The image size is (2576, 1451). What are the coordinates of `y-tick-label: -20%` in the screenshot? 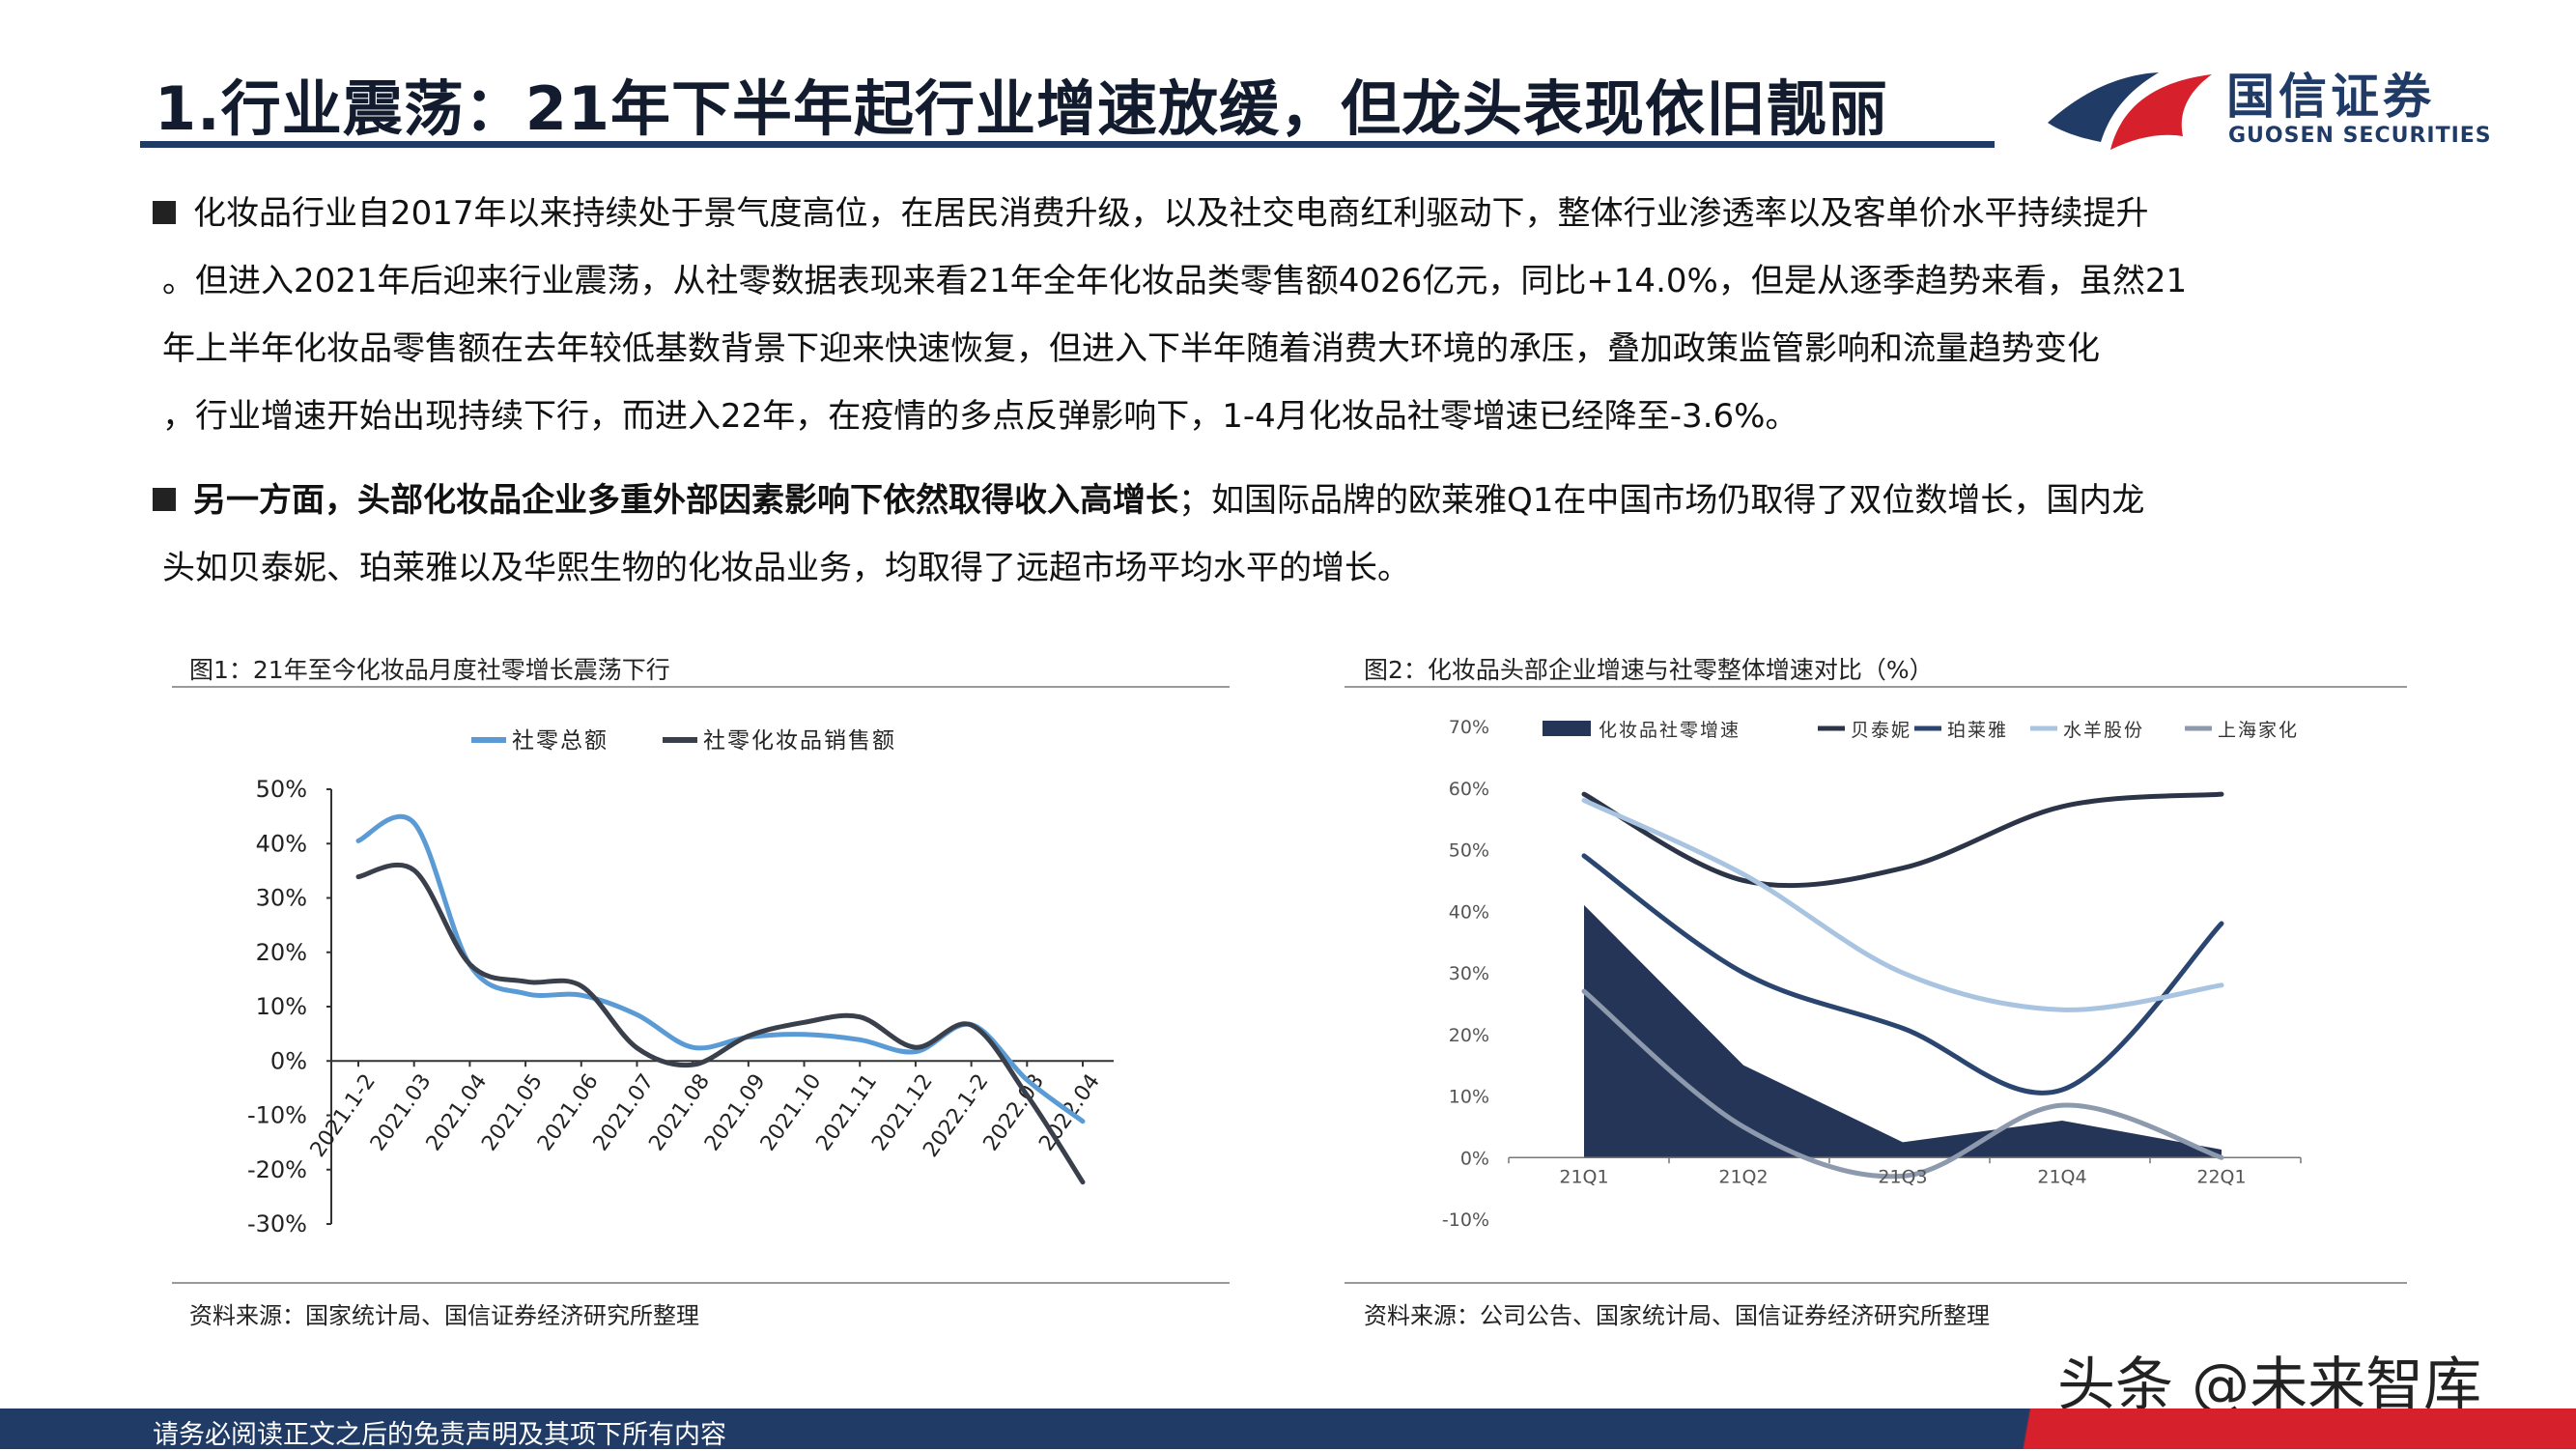 It's located at (277, 1169).